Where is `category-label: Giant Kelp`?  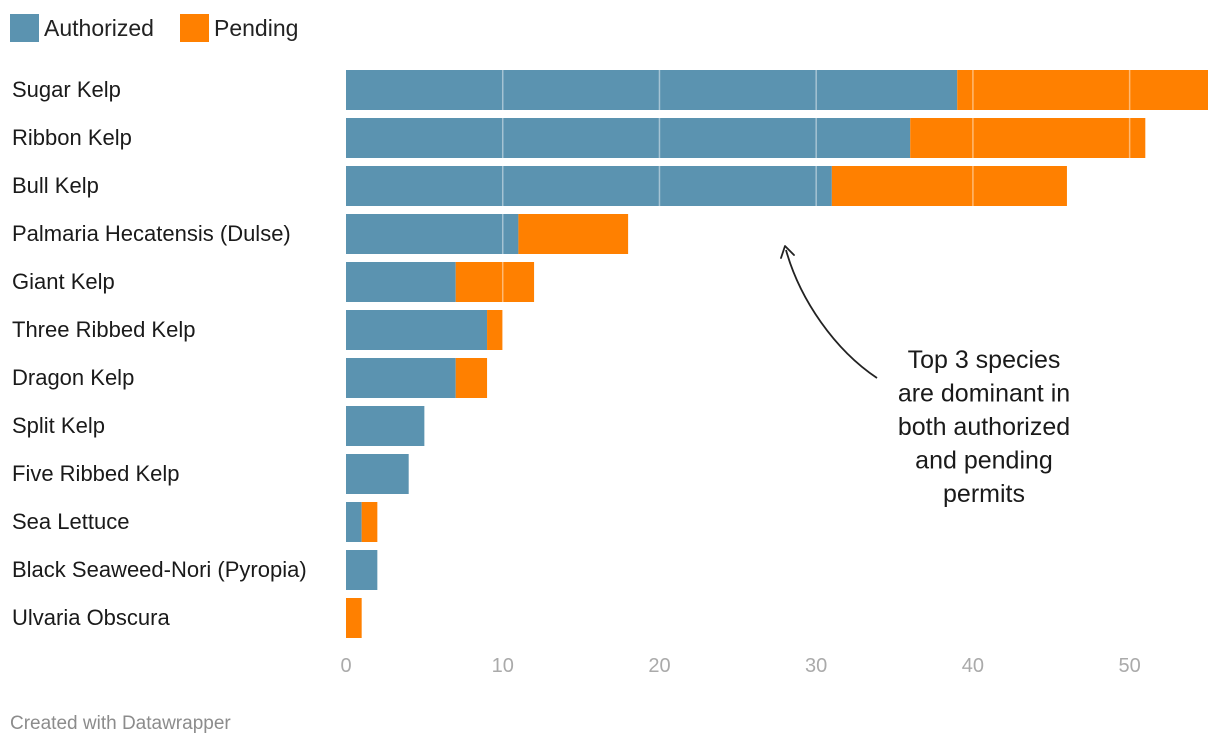
category-label: Giant Kelp is located at coordinates (63, 281).